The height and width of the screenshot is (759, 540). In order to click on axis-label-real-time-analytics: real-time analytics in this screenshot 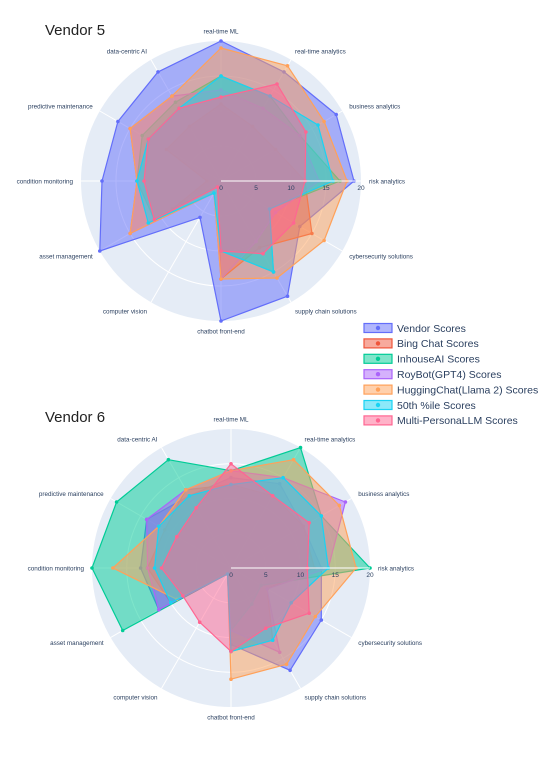, I will do `click(330, 440)`.